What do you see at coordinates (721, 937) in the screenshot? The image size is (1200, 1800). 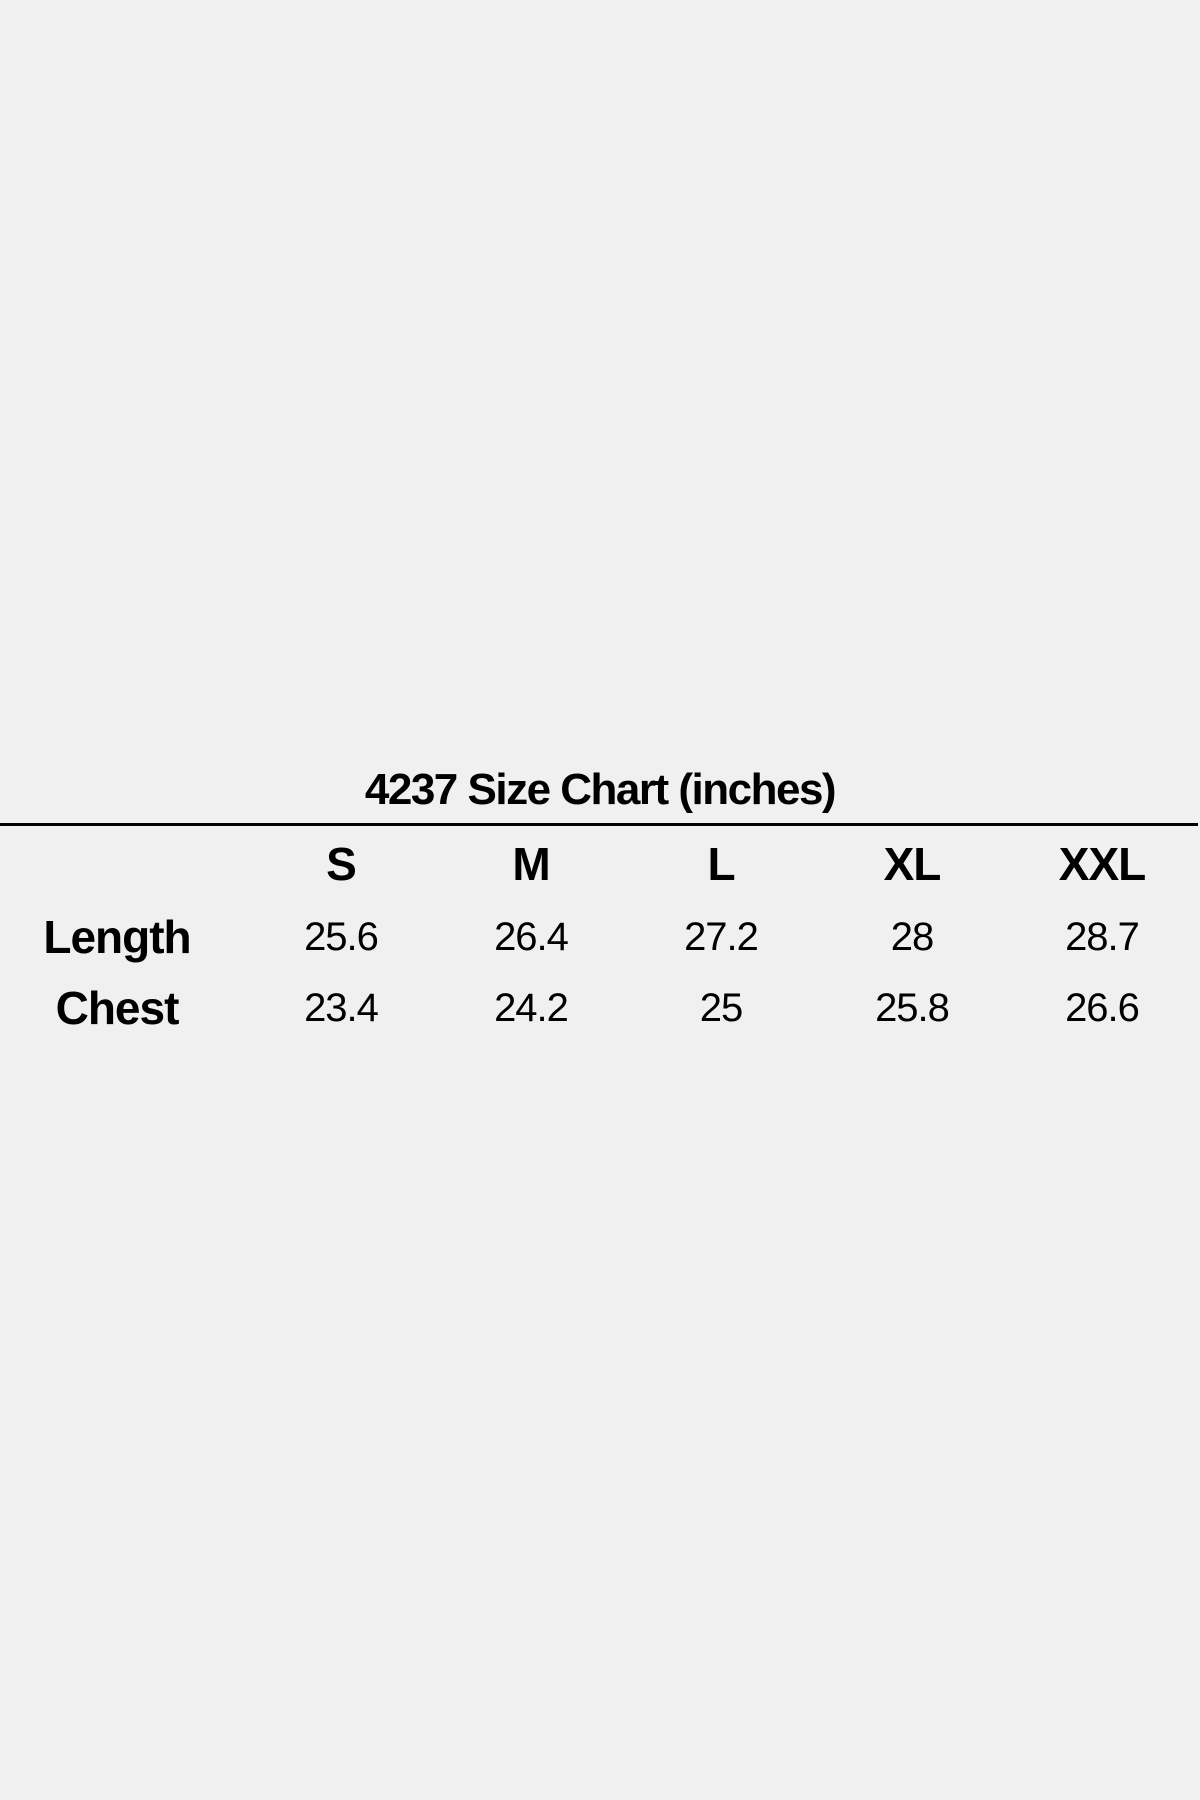 I see `table-cell: 27.2` at bounding box center [721, 937].